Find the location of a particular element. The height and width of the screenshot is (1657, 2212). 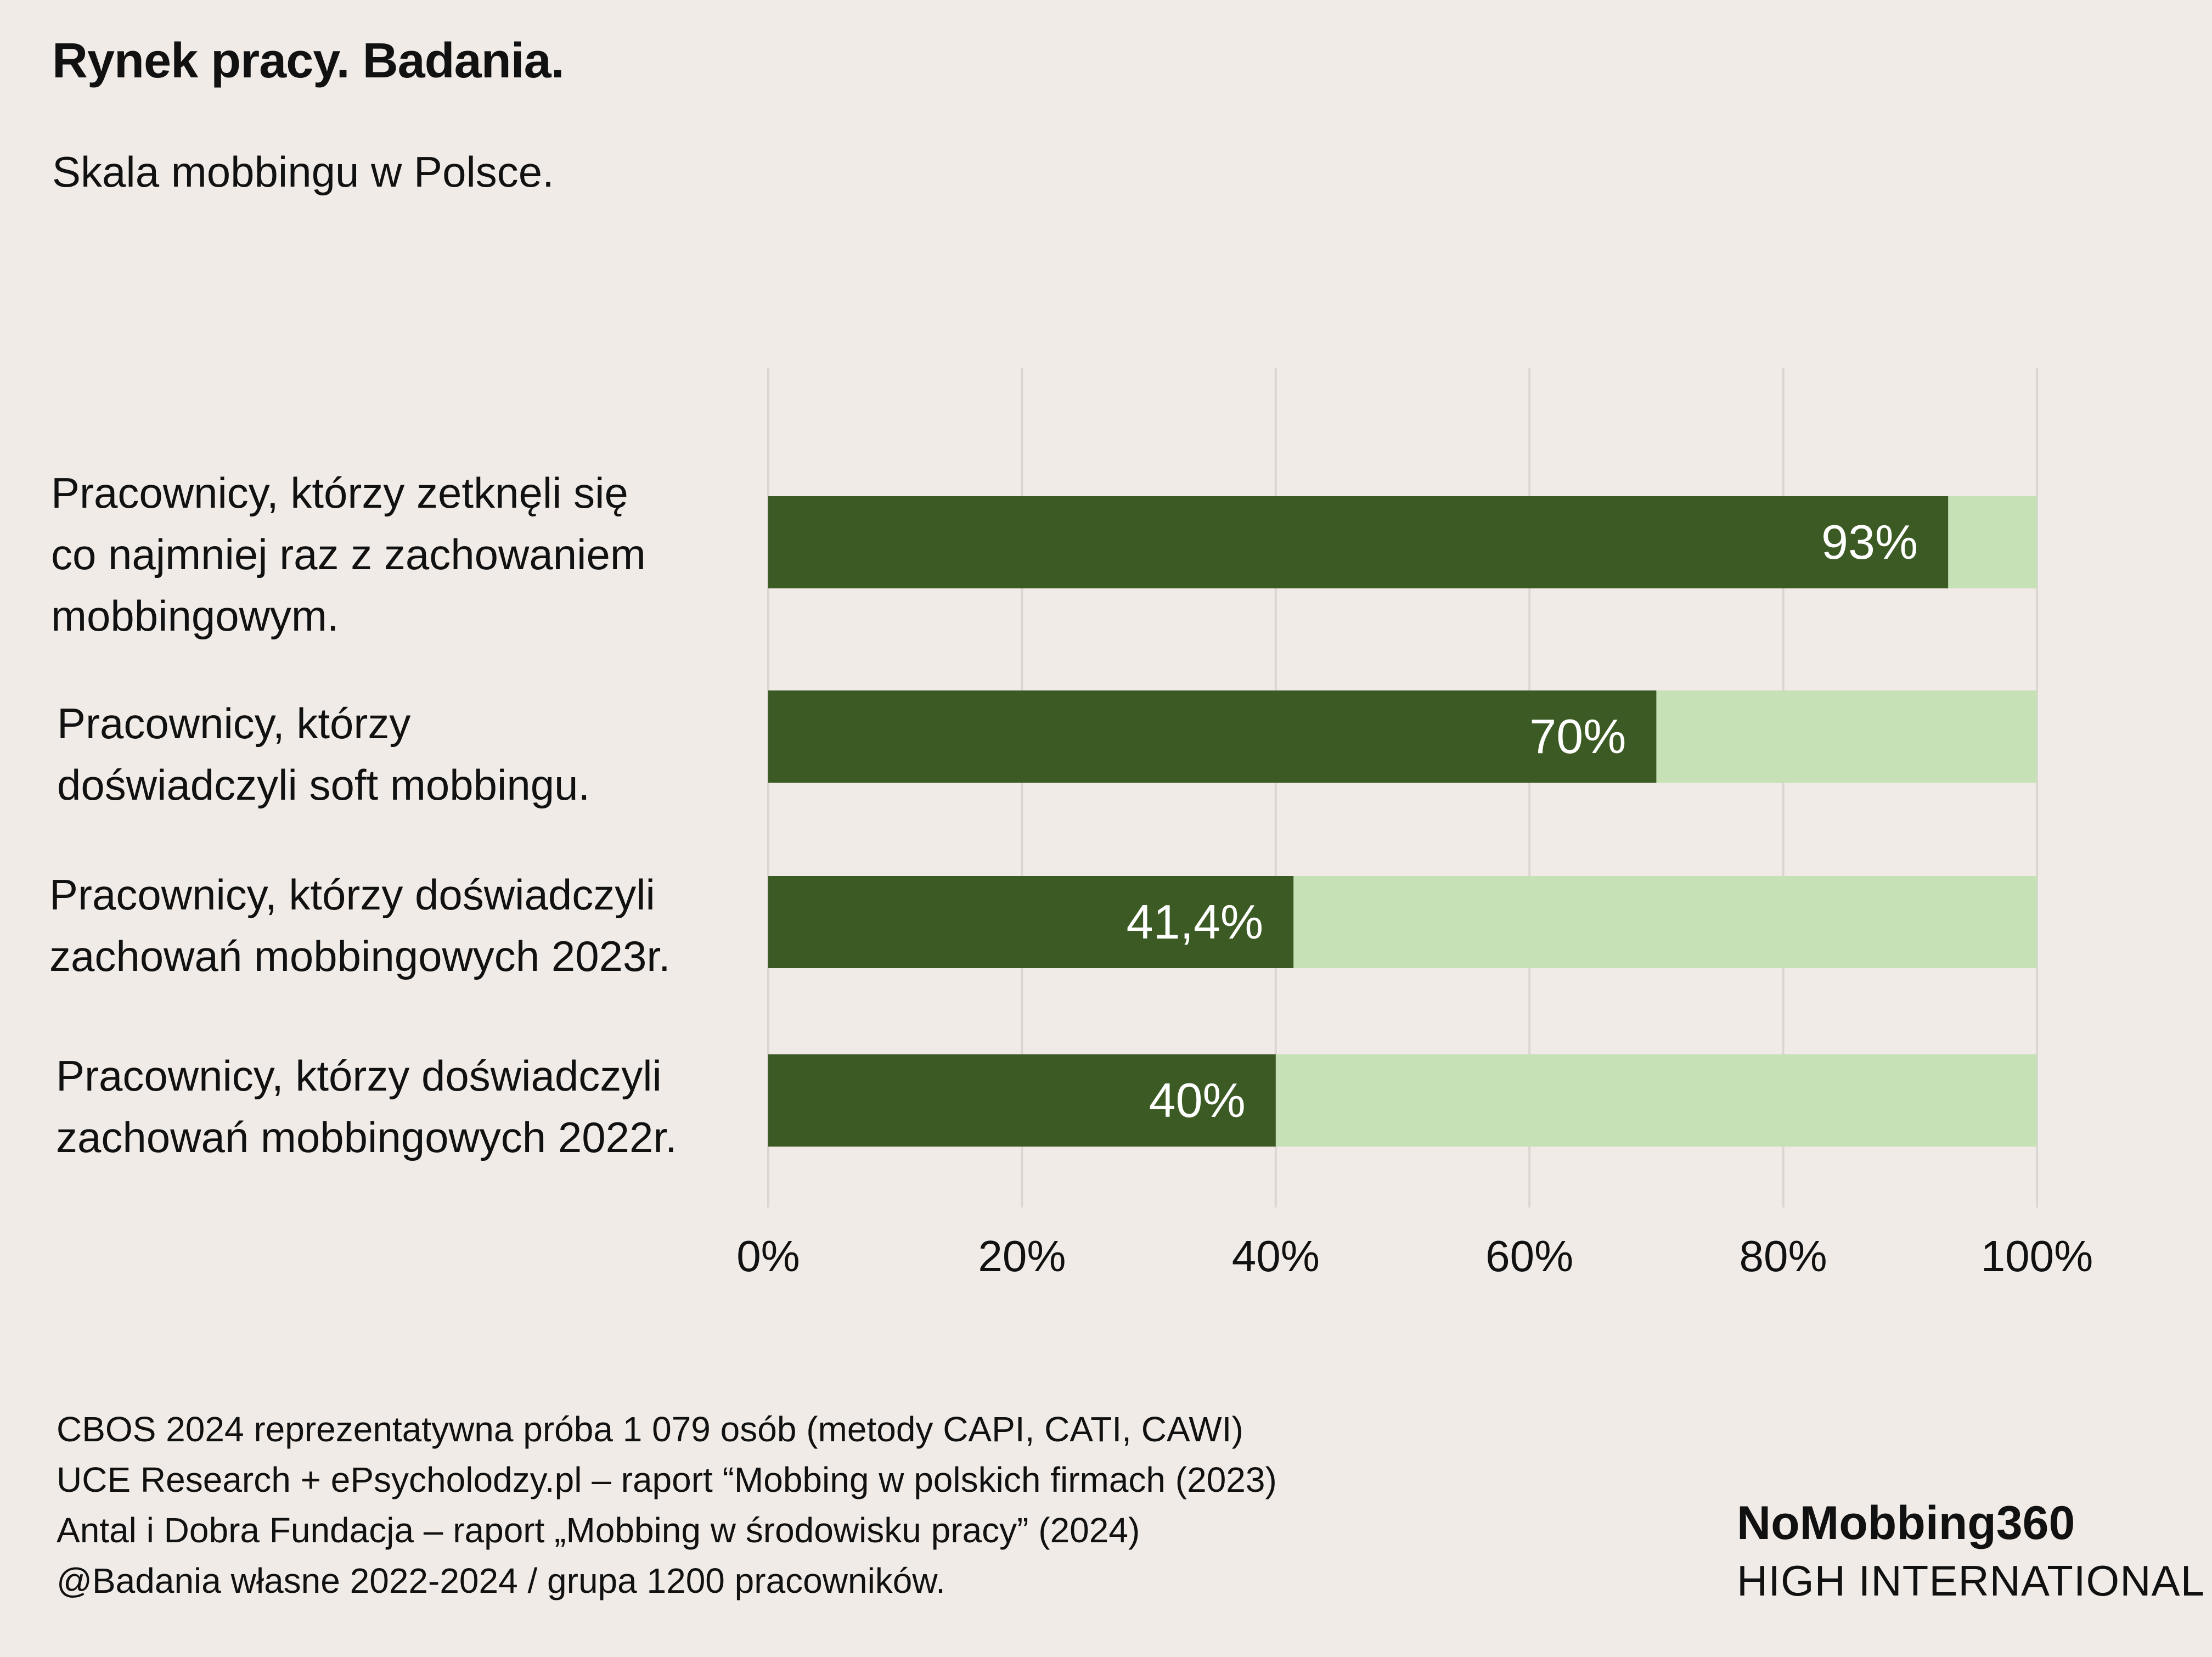

bar-data-label: 41,4% is located at coordinates (1195, 922).